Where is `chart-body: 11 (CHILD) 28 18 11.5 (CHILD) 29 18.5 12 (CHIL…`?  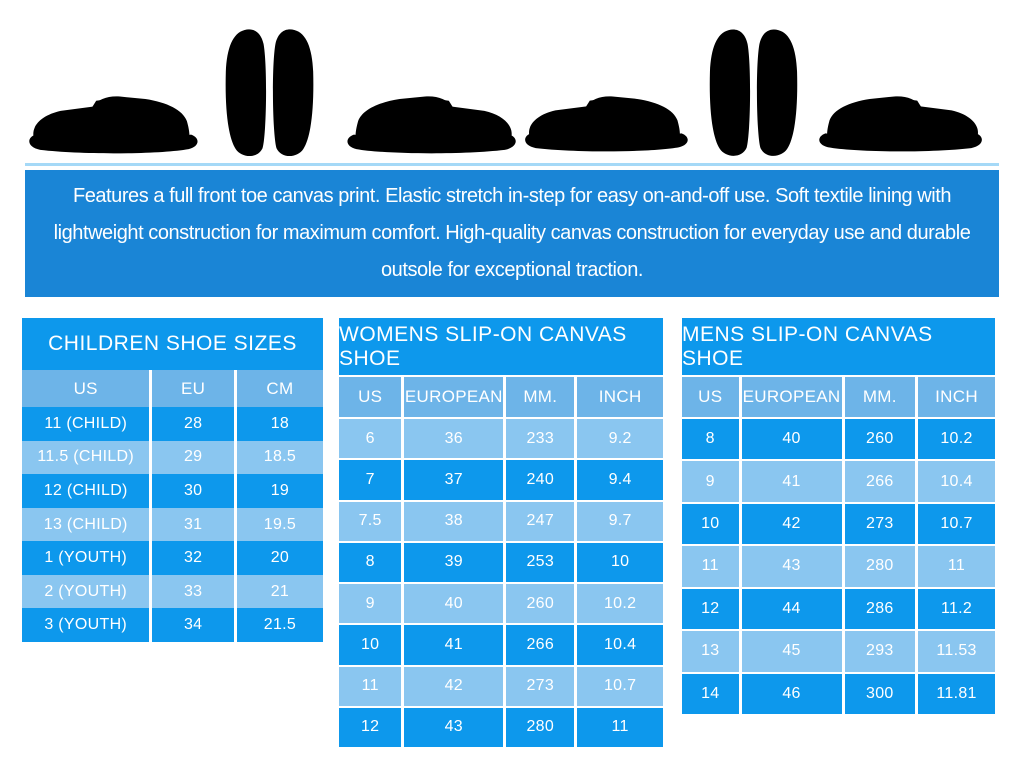 chart-body: 11 (CHILD) 28 18 11.5 (CHILD) 29 18.5 12 (CHIL… is located at coordinates (172, 525).